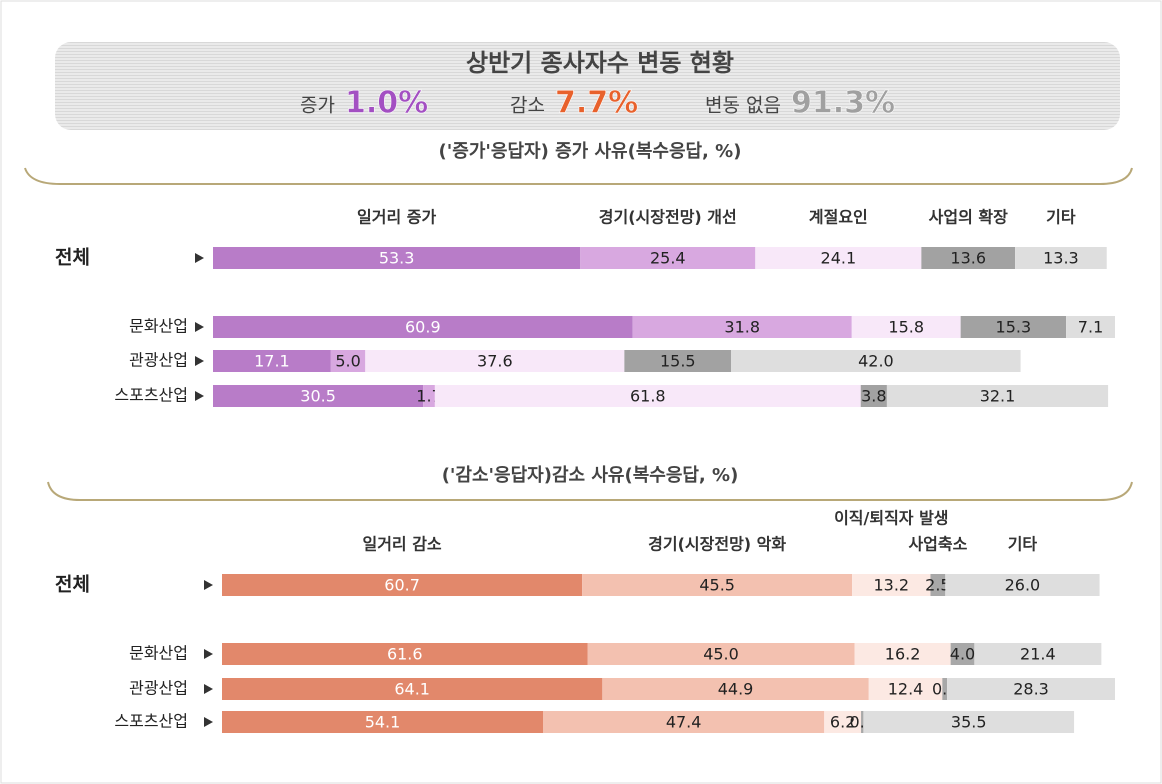 The image size is (1162, 784). I want to click on header-title: 상반기 종사자수 변동 현황, so click(600, 63).